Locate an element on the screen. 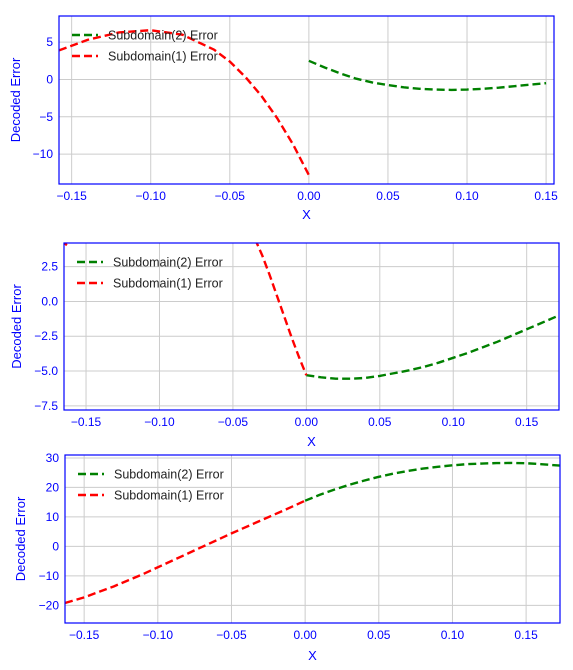 The image size is (573, 670). y-tick-label: −5 is located at coordinates (46, 117).